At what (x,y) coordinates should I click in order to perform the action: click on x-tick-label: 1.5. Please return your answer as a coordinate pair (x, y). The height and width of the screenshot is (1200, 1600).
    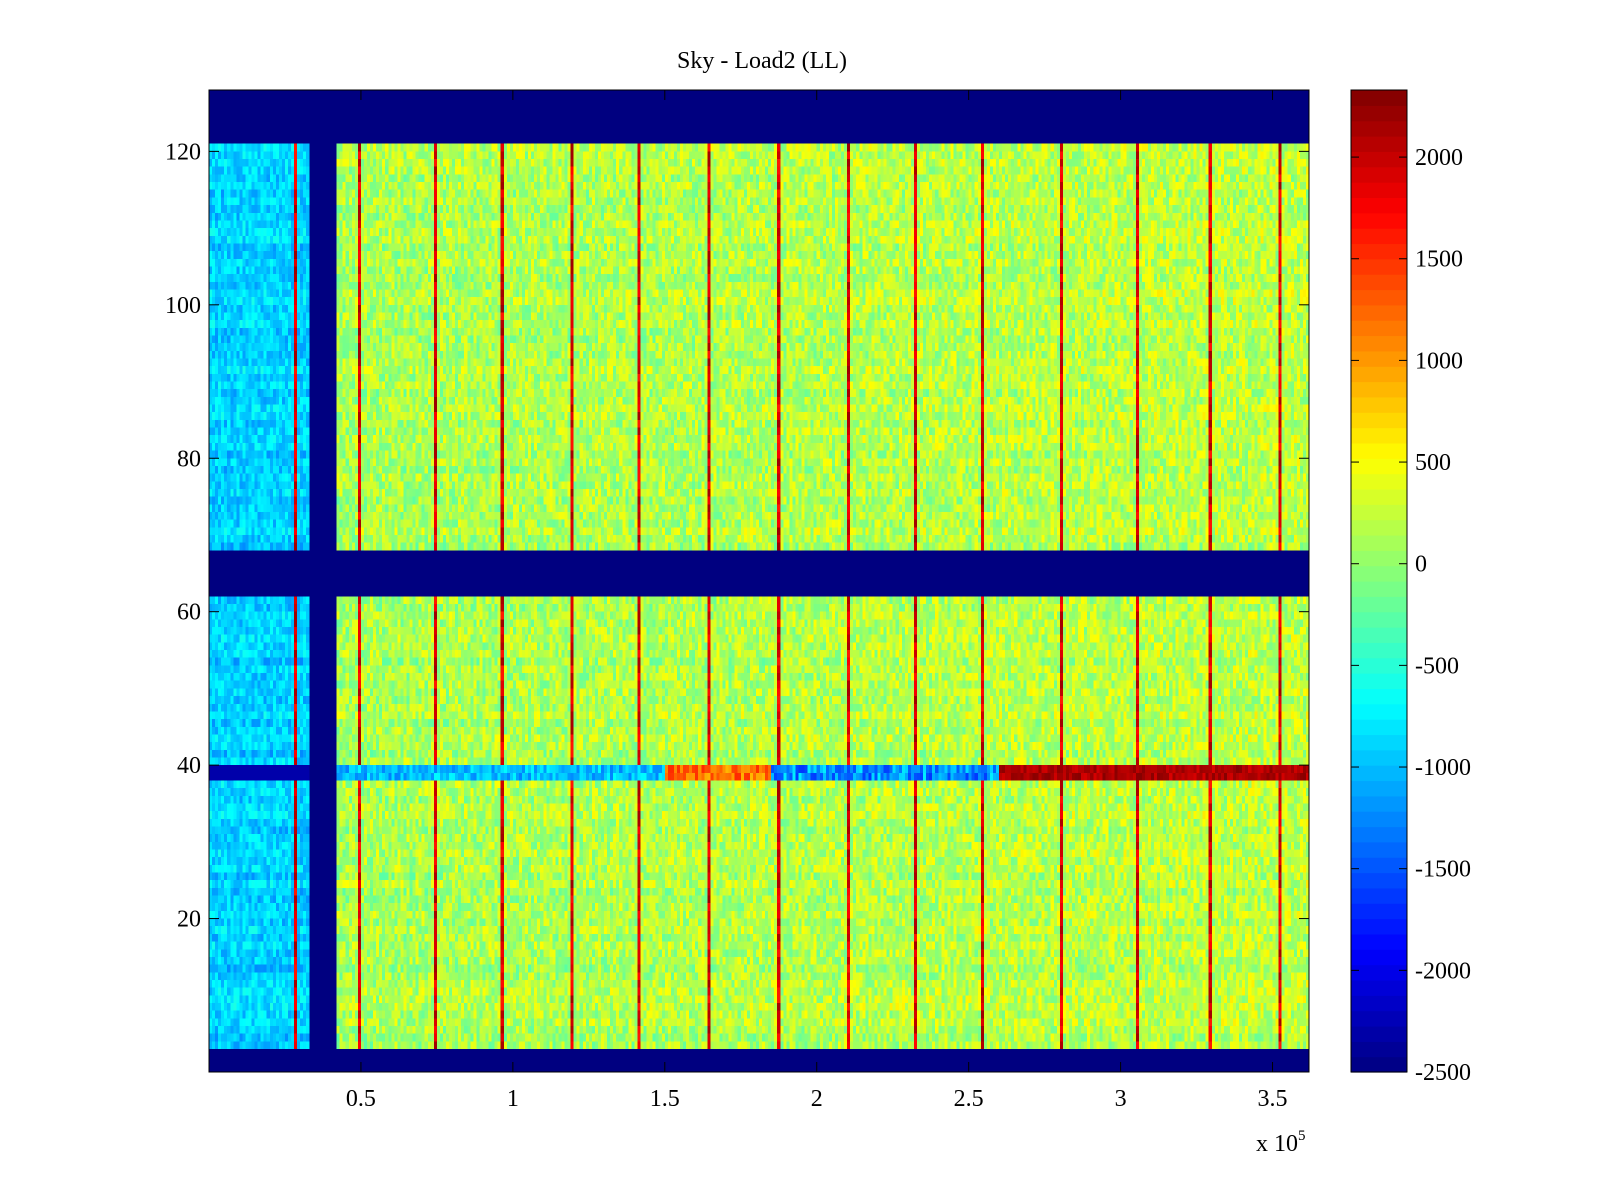
    Looking at the image, I should click on (665, 1099).